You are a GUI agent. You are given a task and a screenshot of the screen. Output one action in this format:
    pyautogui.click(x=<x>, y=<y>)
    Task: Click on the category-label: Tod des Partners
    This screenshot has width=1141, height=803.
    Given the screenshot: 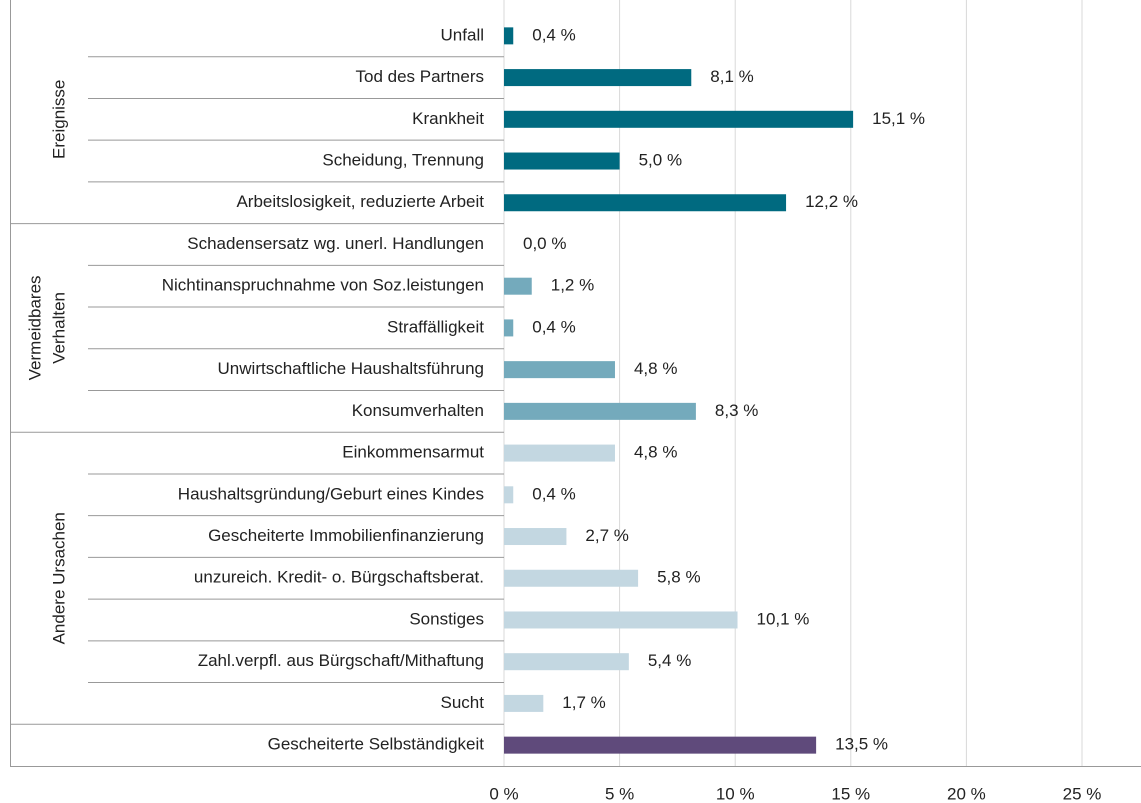 What is the action you would take?
    pyautogui.click(x=419, y=76)
    